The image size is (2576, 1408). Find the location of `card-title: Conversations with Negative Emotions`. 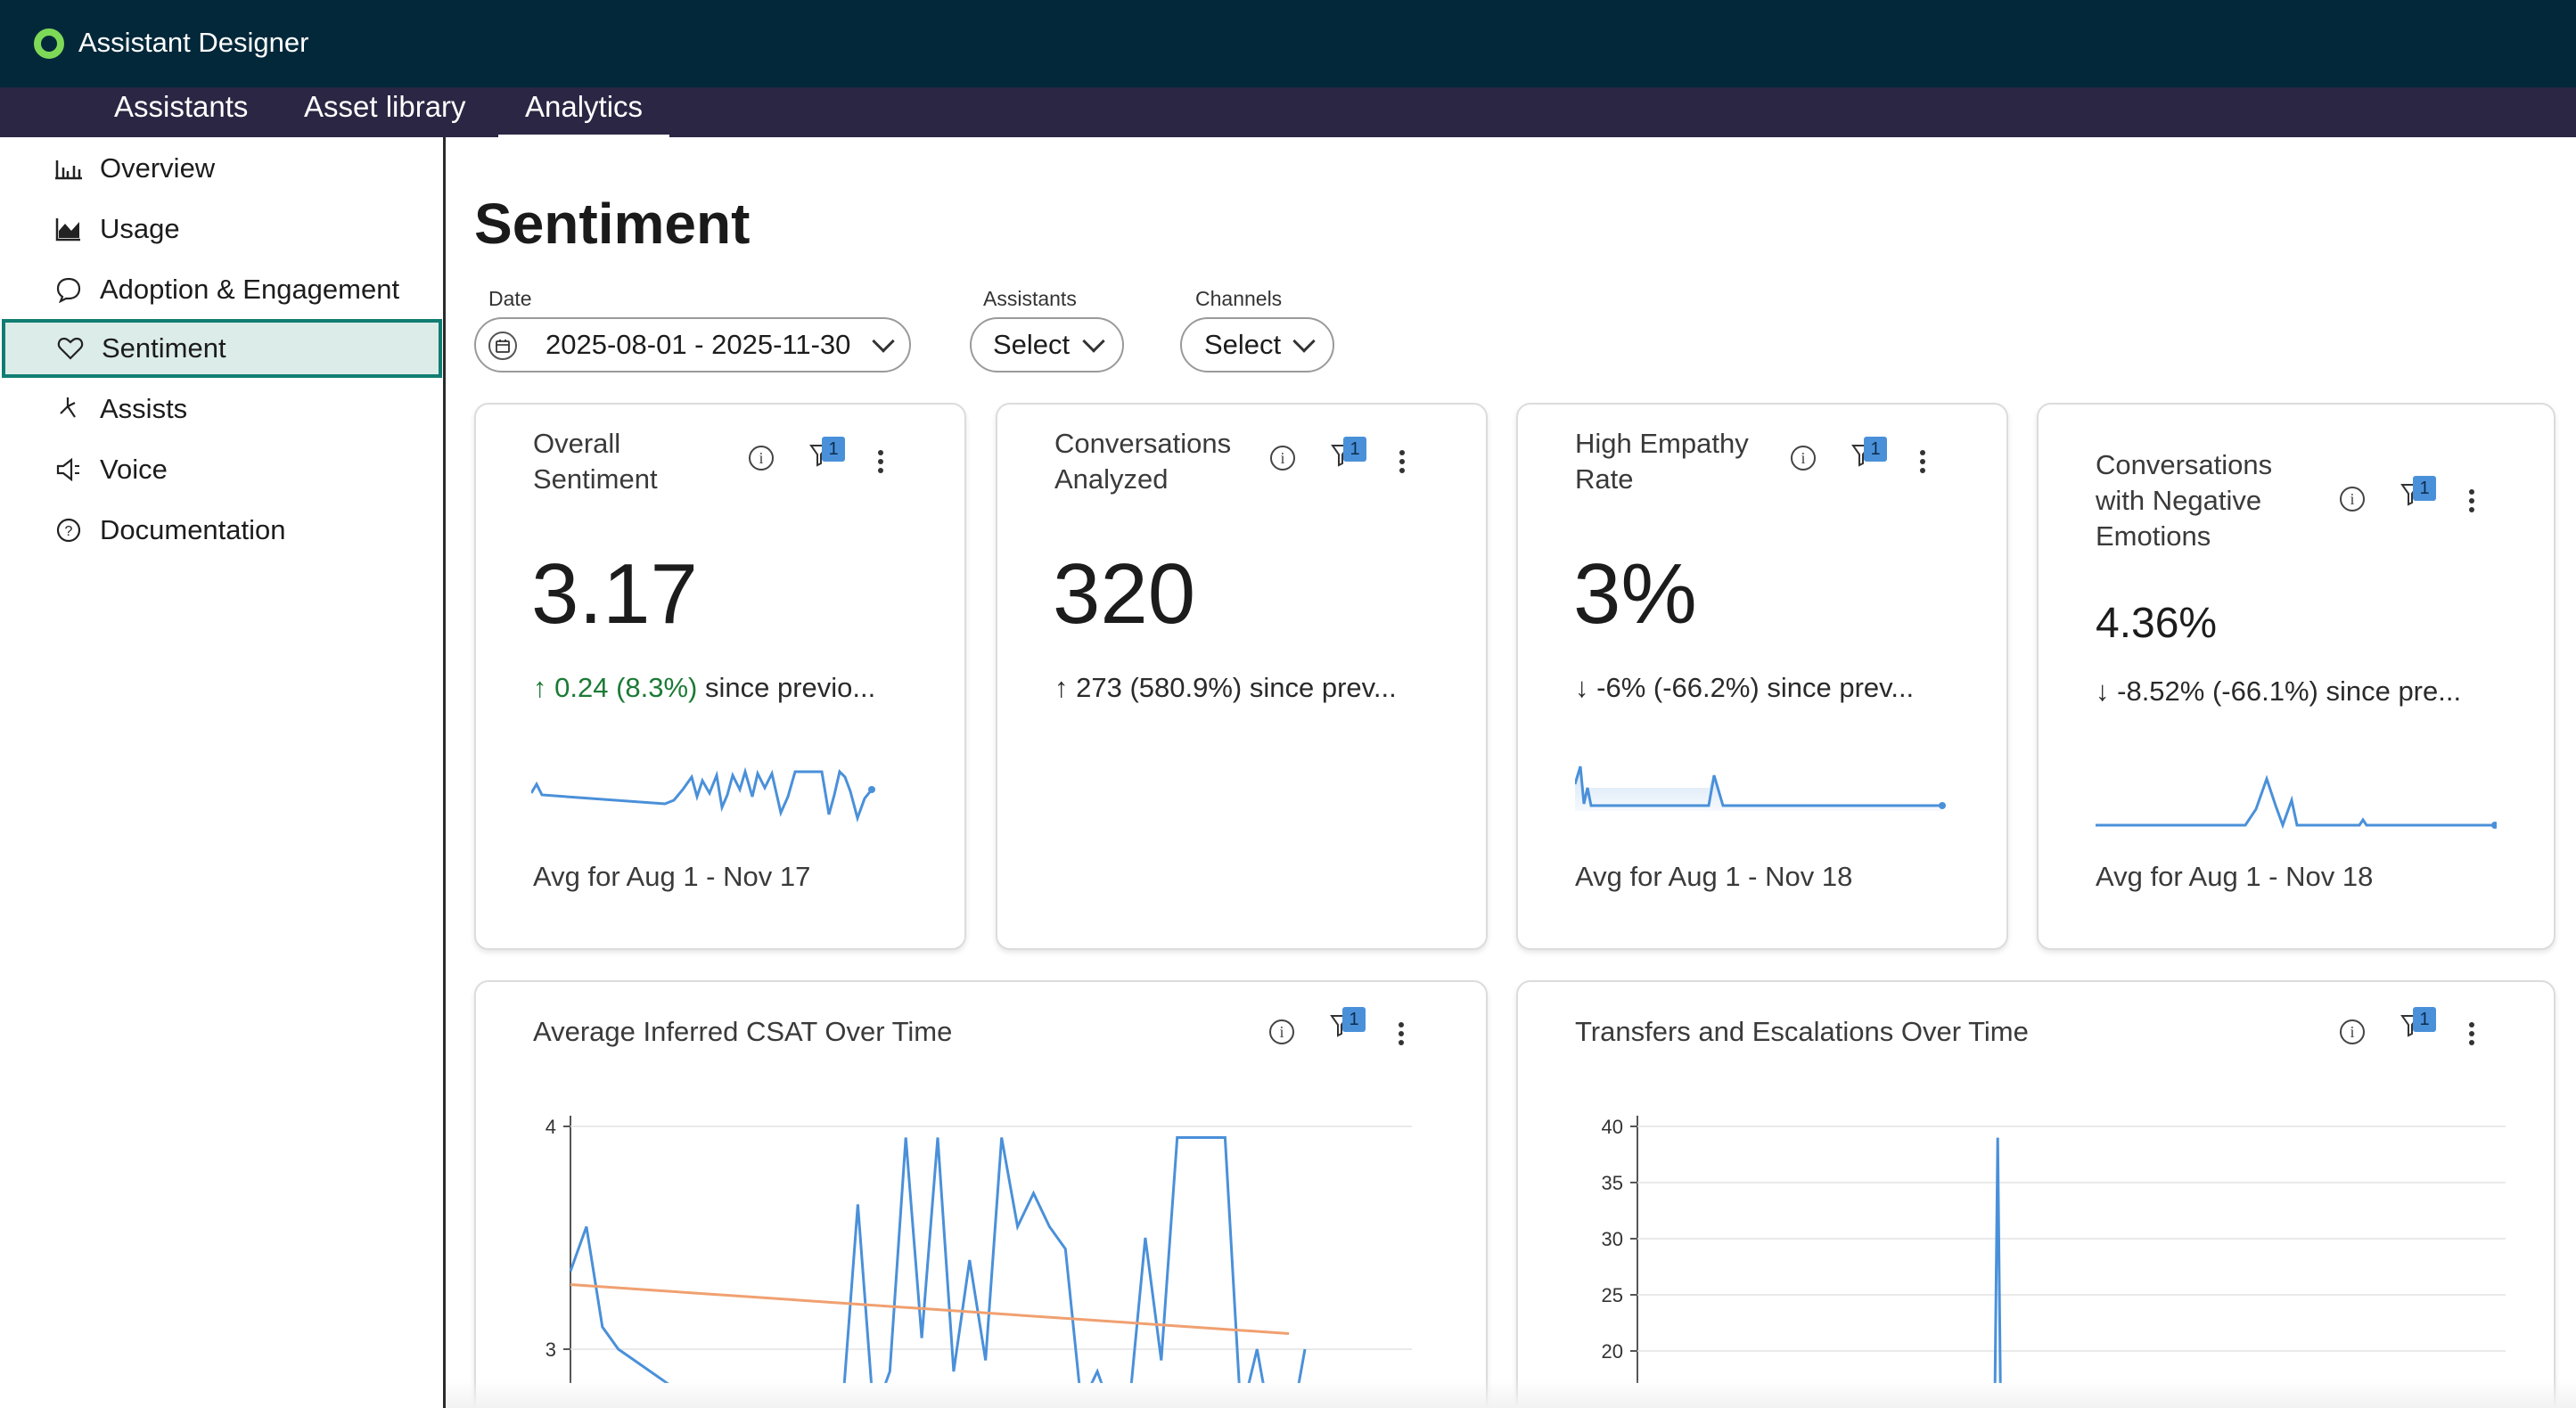

card-title: Conversations with Negative Emotions is located at coordinates (2184, 500).